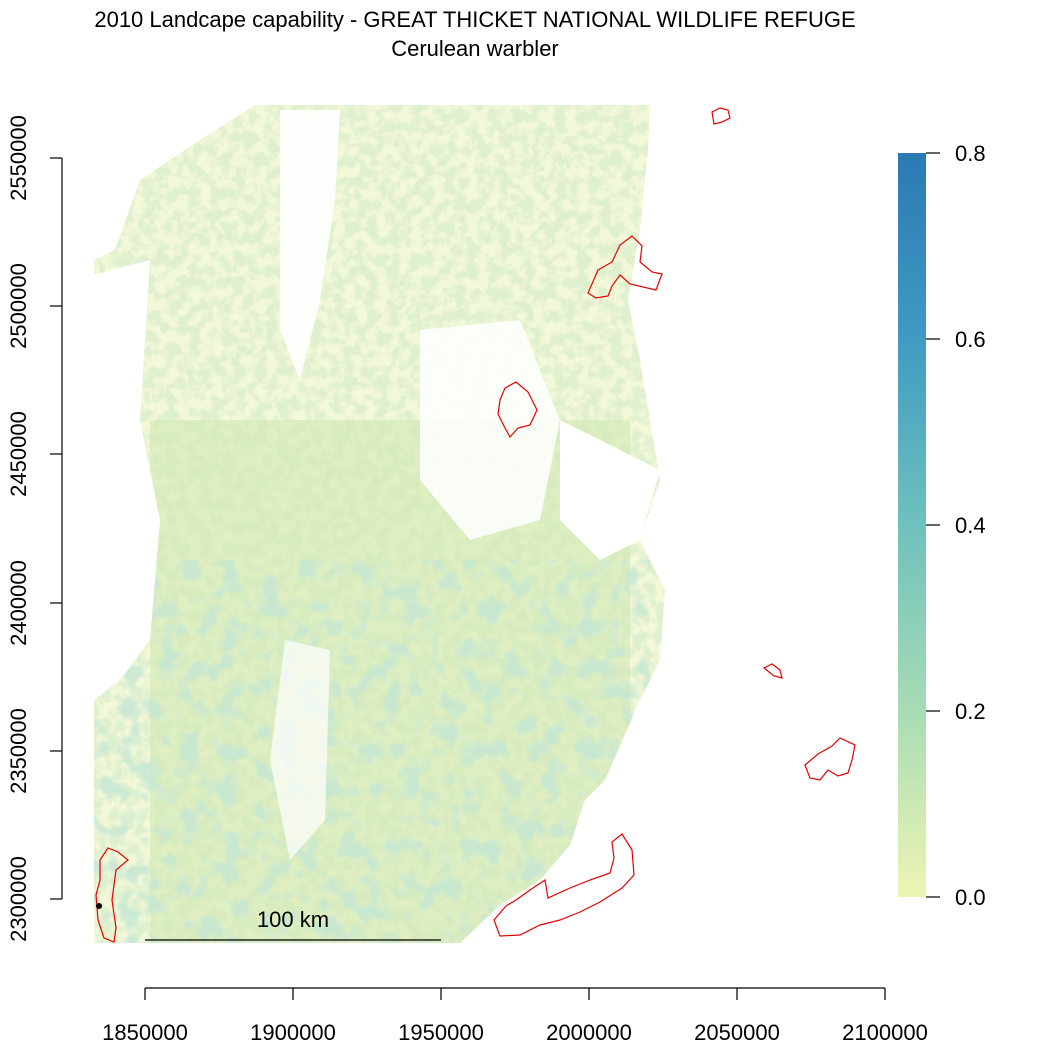 The image size is (1050, 1050). I want to click on refuge-unit-east, so click(830, 759).